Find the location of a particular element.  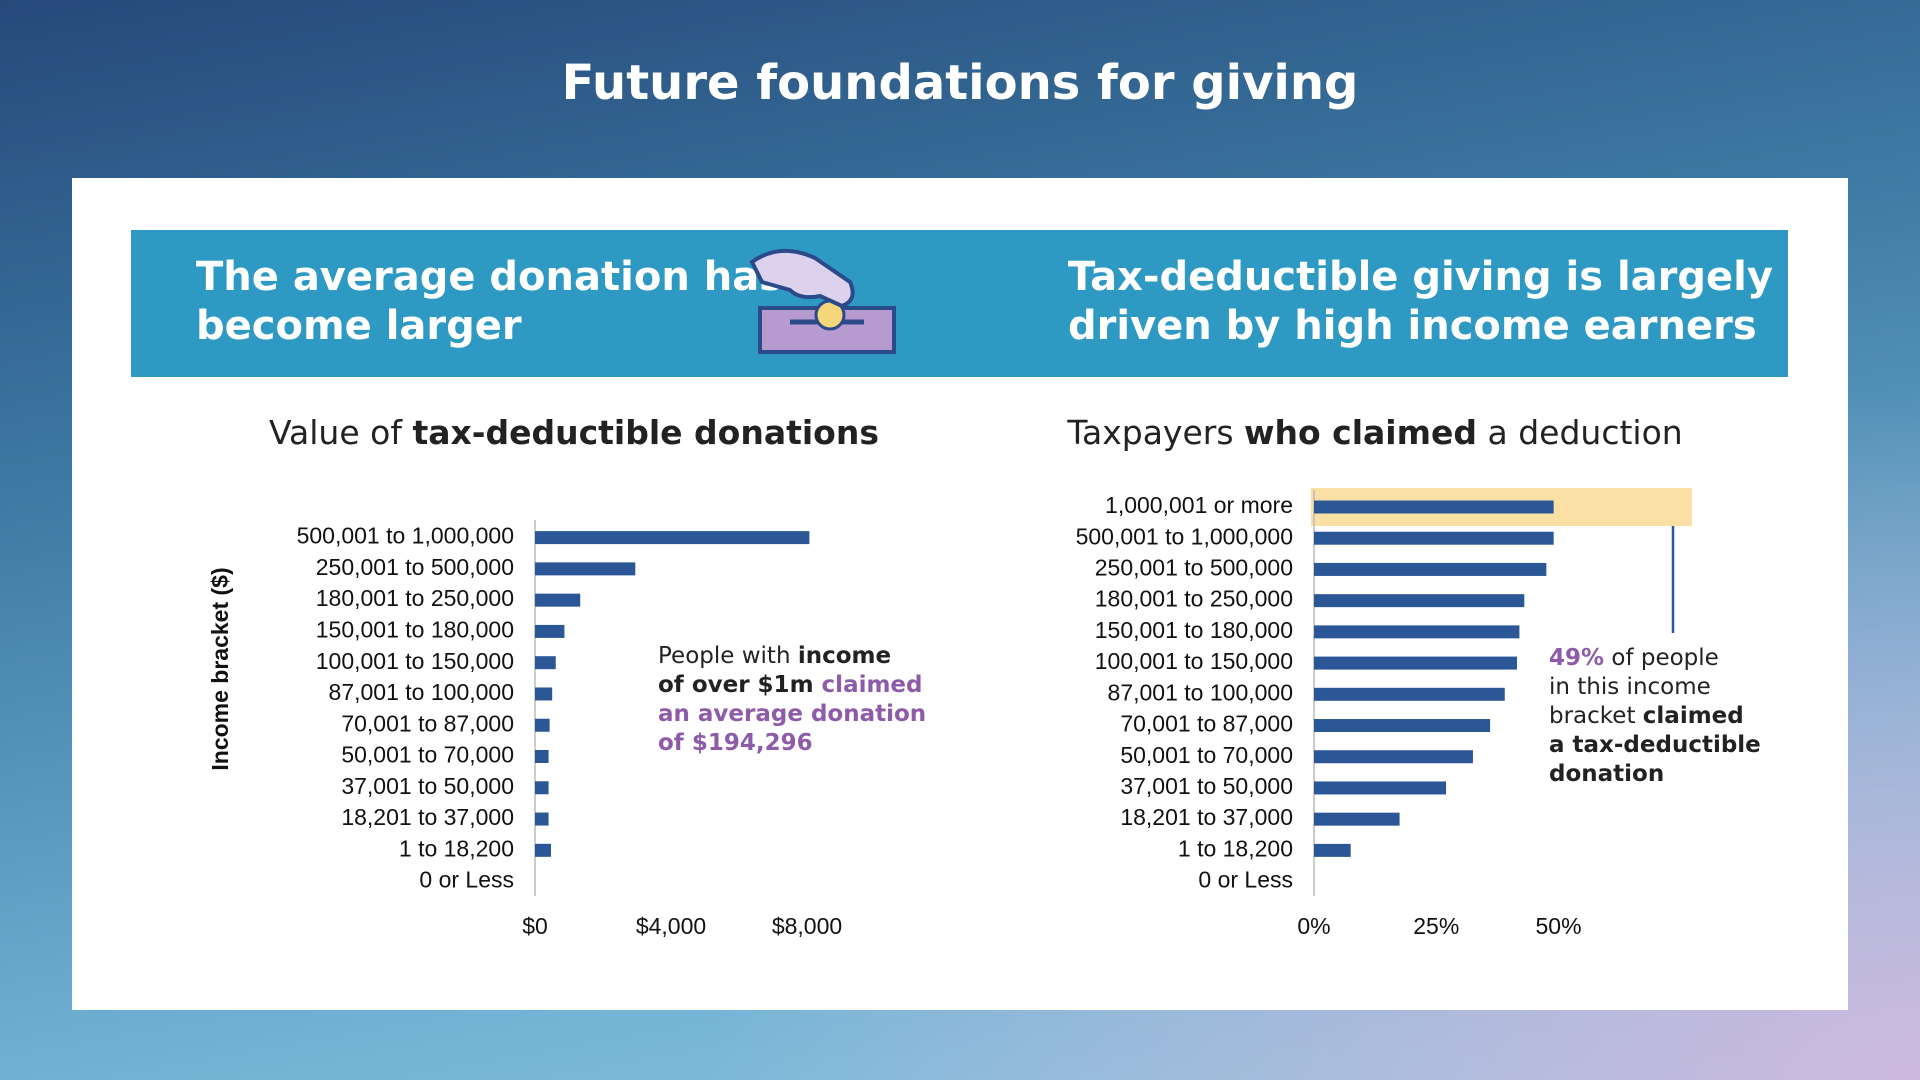

annotation-line: bracket claimed is located at coordinates (1655, 716).